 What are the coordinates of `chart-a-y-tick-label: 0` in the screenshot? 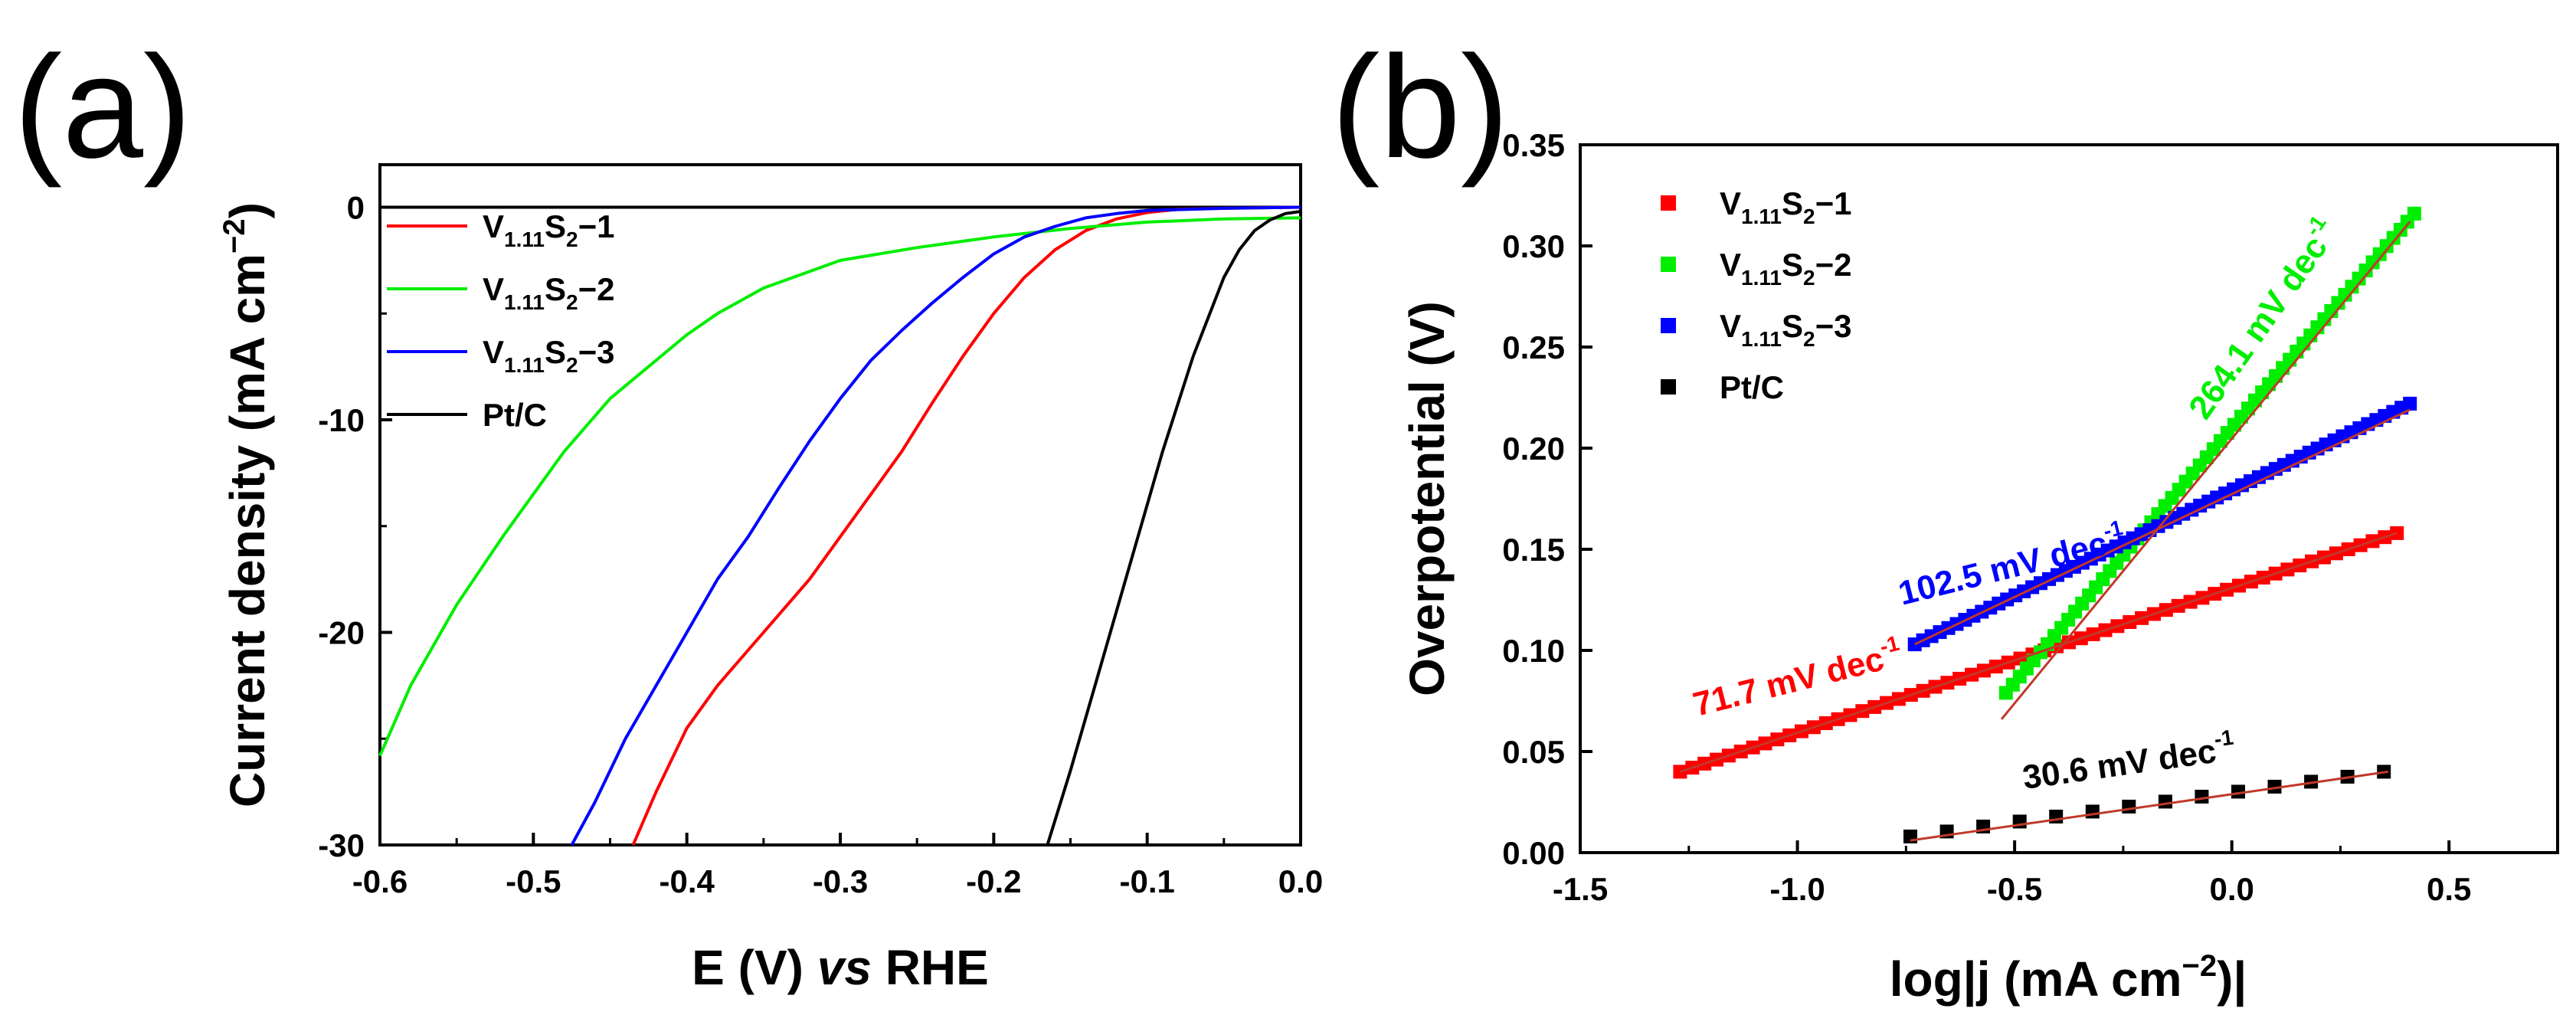 It's located at (356, 208).